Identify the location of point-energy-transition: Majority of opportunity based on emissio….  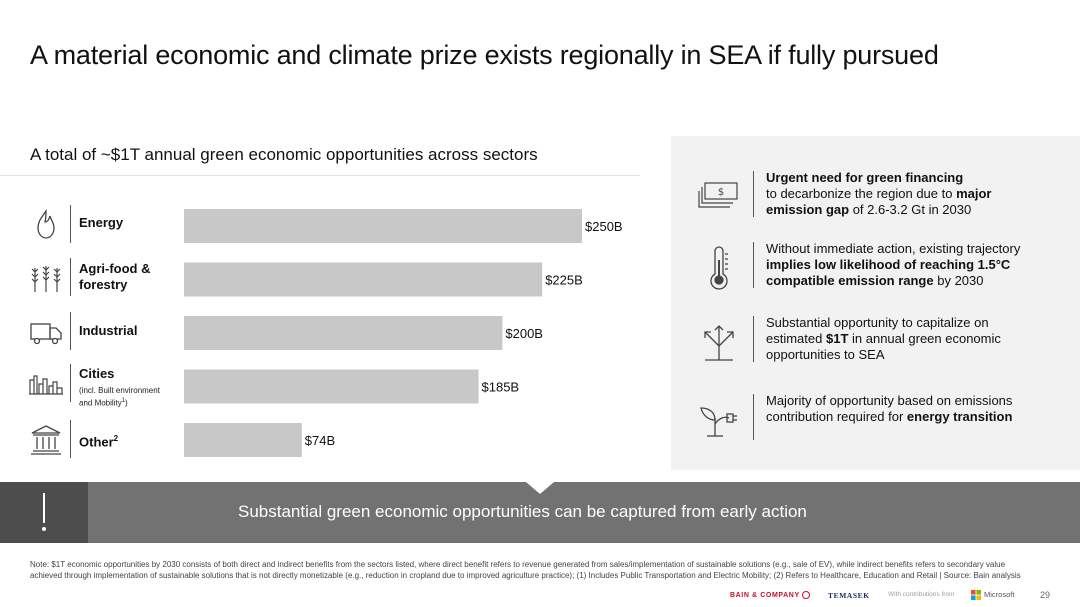
(875, 423).